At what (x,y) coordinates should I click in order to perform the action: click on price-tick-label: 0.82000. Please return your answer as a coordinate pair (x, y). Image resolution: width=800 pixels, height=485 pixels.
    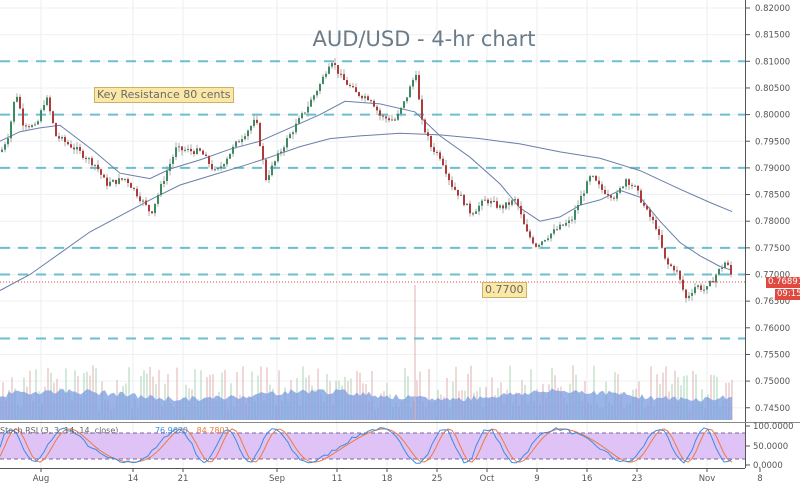
    Looking at the image, I should click on (772, 9).